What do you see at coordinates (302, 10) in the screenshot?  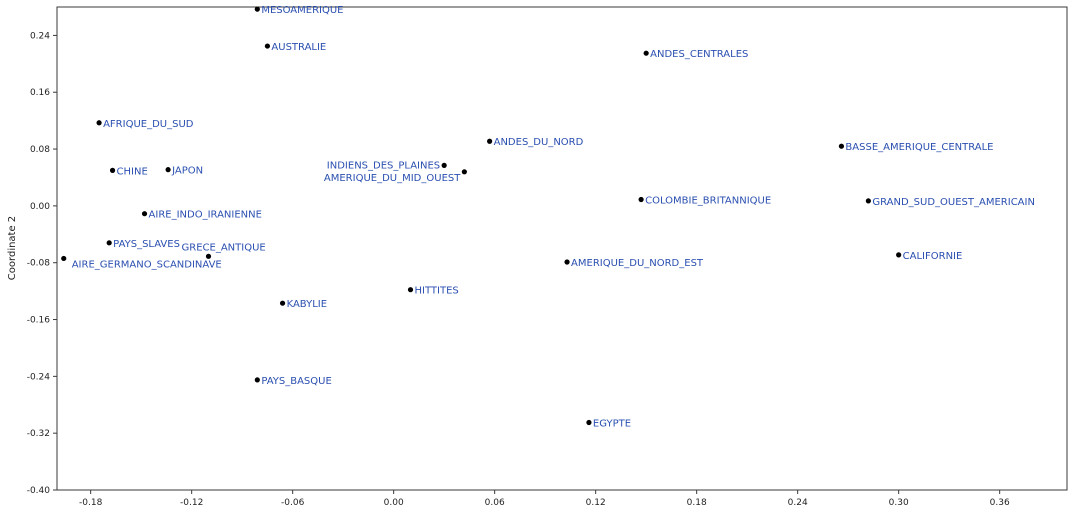 I see `data-point-label: MESOAMERIQUE` at bounding box center [302, 10].